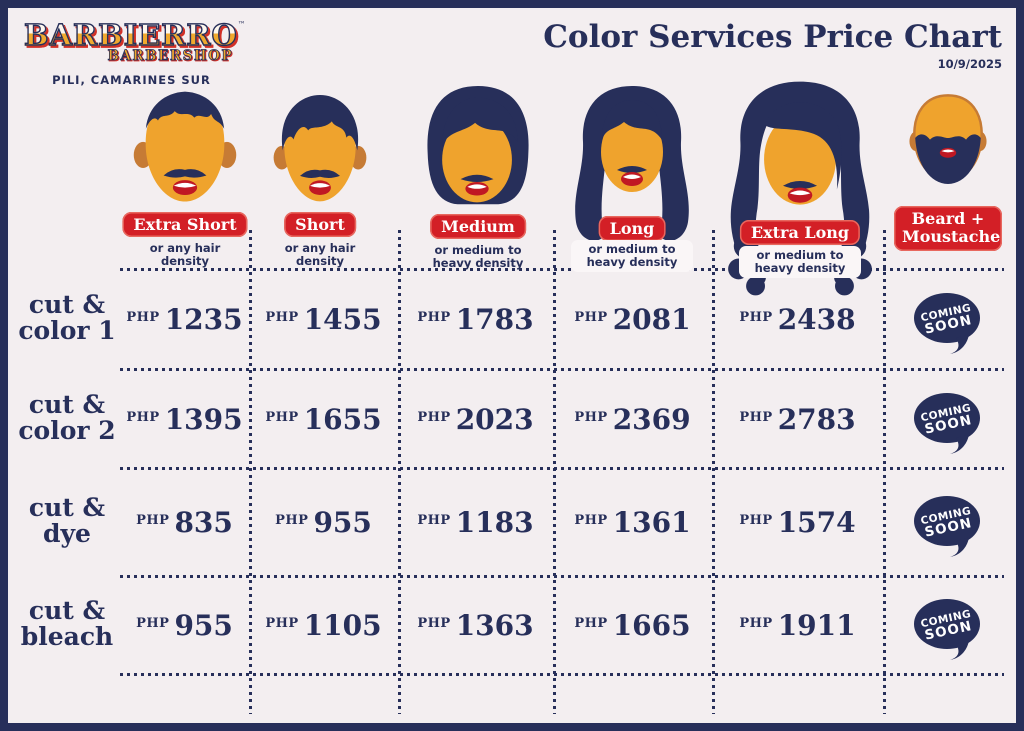 This screenshot has width=1024, height=731. What do you see at coordinates (67, 317) in the screenshot?
I see `service-row-label: cut & color 1` at bounding box center [67, 317].